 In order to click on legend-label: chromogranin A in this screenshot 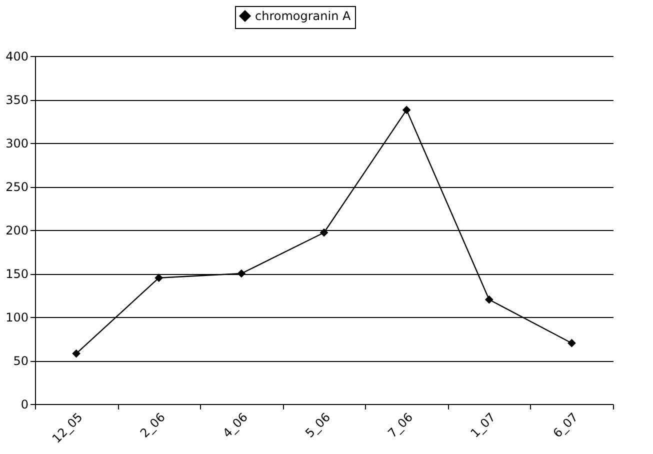, I will do `click(303, 16)`.